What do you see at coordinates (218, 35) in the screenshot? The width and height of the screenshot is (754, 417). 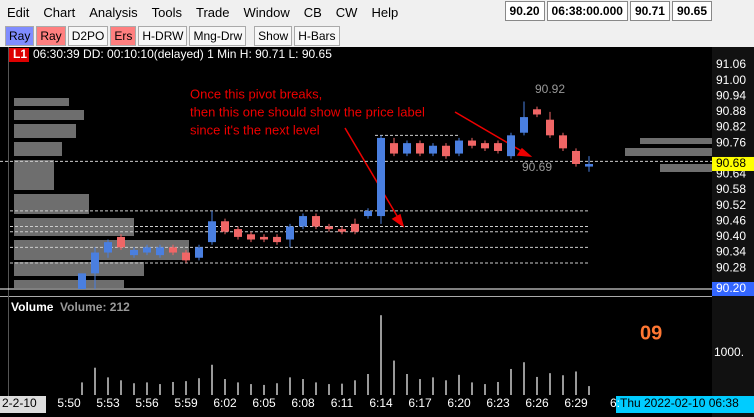 I see `toolbar-button: Mng-Drw` at bounding box center [218, 35].